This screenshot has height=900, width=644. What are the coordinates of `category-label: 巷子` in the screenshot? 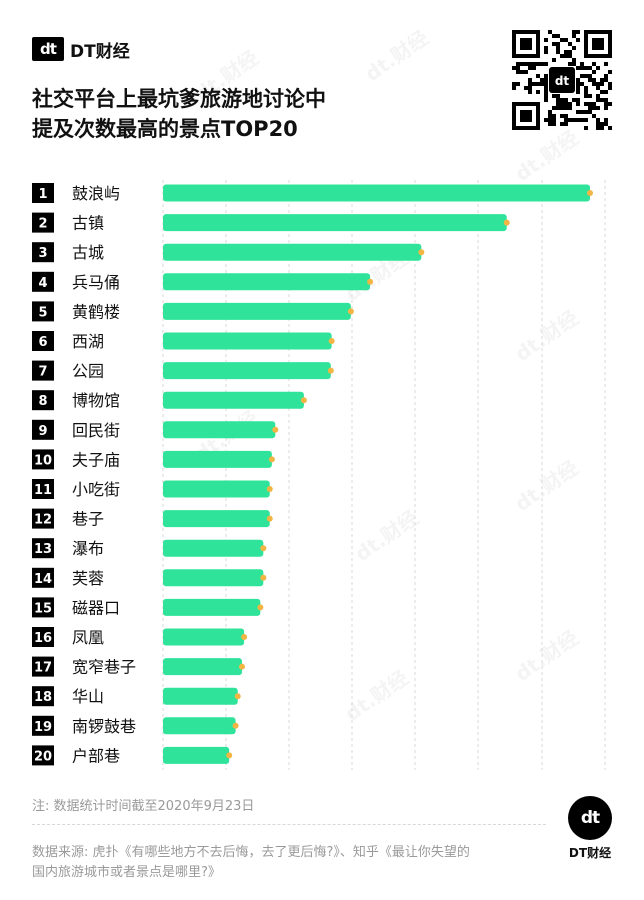 It's located at (88, 519).